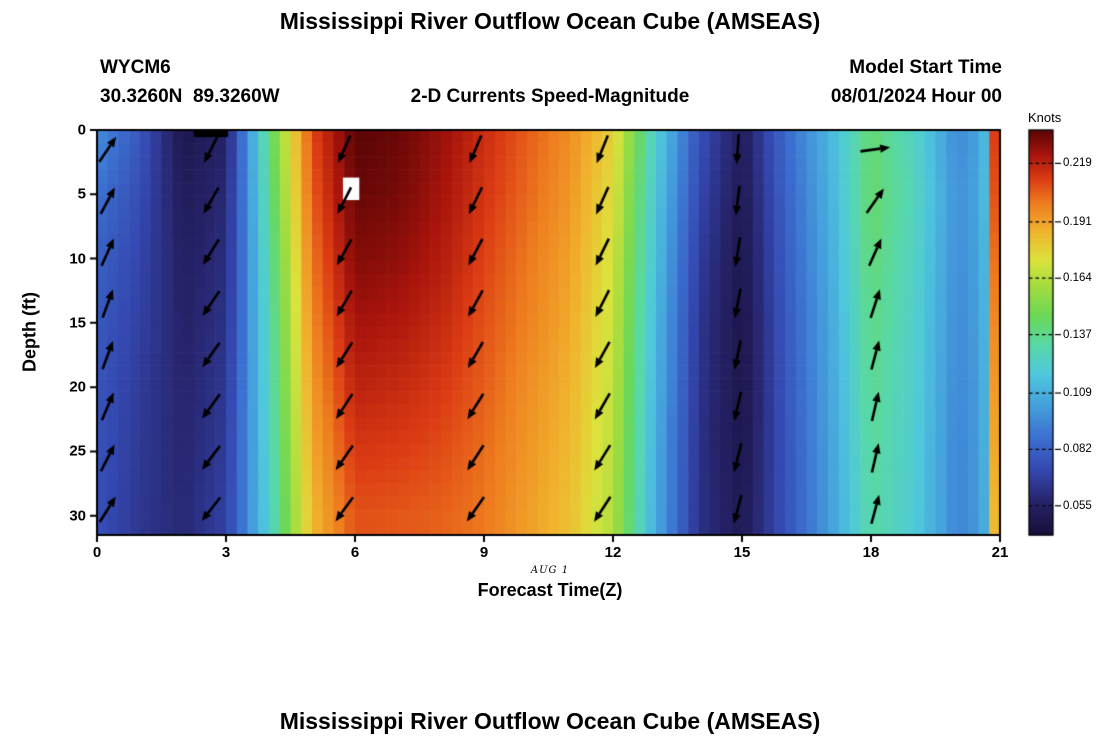  I want to click on y-tick-label: 30, so click(77, 516).